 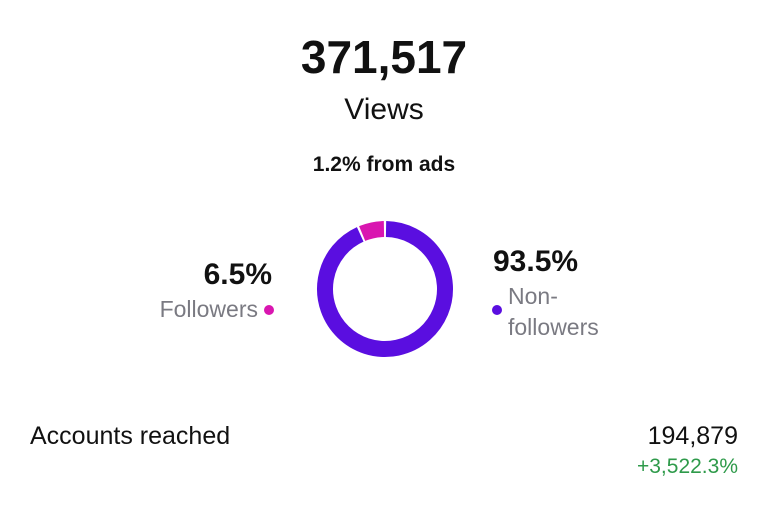 I want to click on followers-label: Followers, so click(x=208, y=309).